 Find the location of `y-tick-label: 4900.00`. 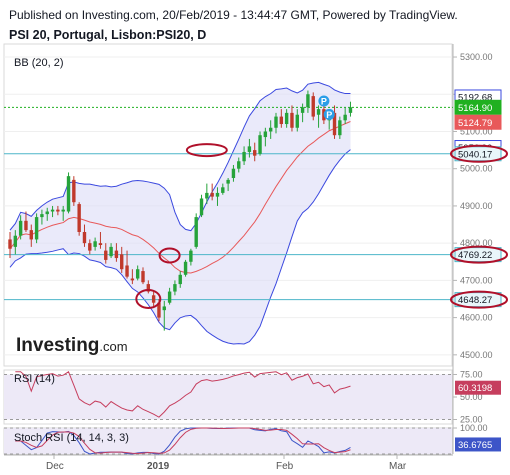

y-tick-label: 4900.00 is located at coordinates (476, 206).